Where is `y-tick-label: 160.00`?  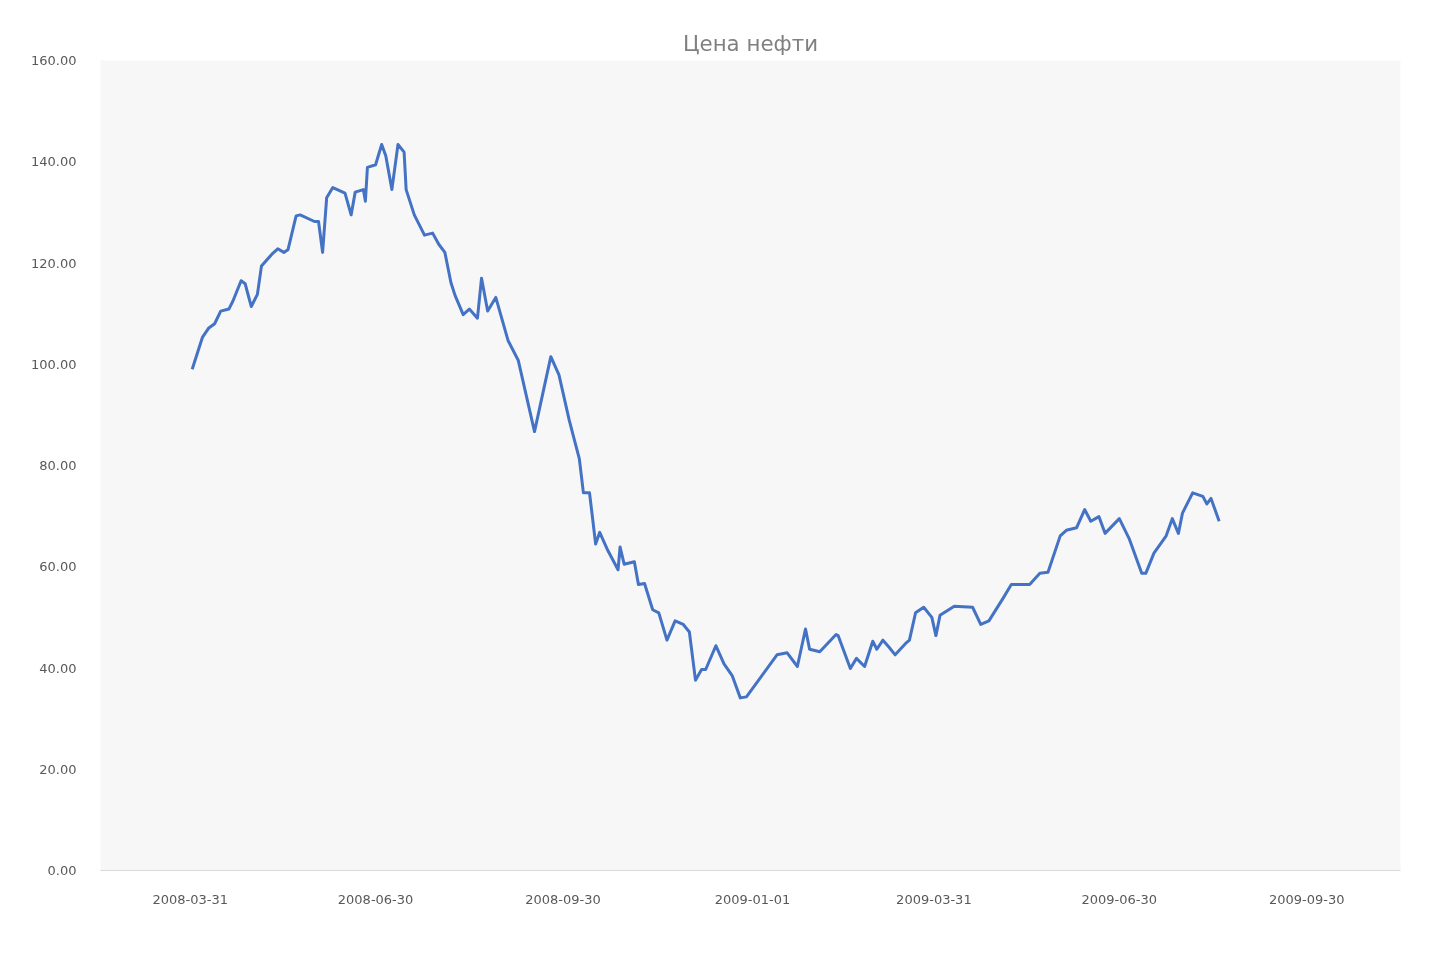 y-tick-label: 160.00 is located at coordinates (54, 60).